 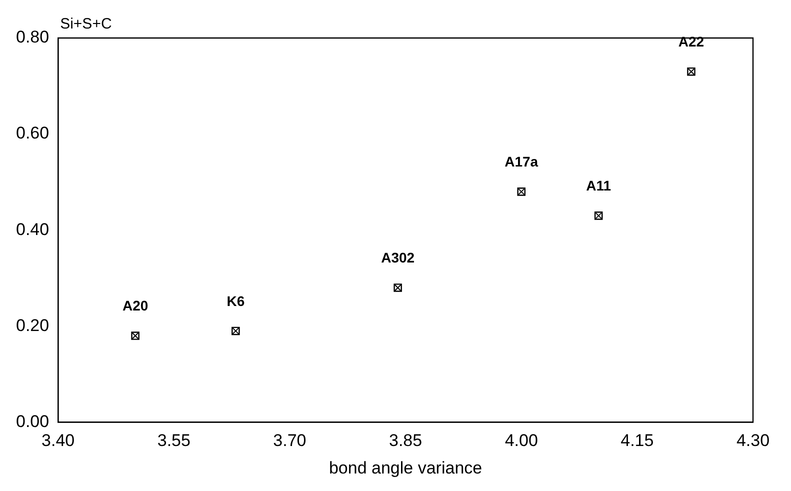 What do you see at coordinates (173, 440) in the screenshot?
I see `x-tick-label: 3.55` at bounding box center [173, 440].